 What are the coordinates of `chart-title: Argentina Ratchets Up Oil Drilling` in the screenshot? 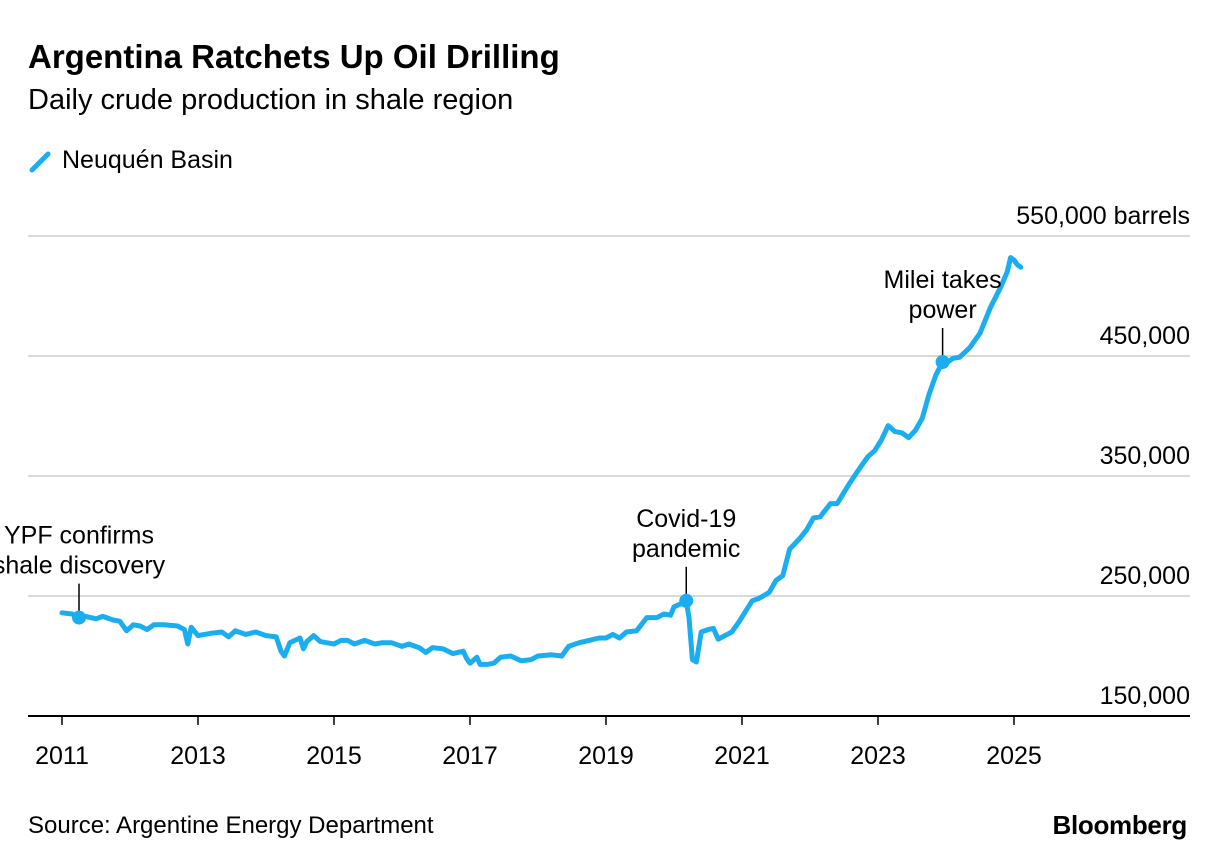 It's located at (294, 56).